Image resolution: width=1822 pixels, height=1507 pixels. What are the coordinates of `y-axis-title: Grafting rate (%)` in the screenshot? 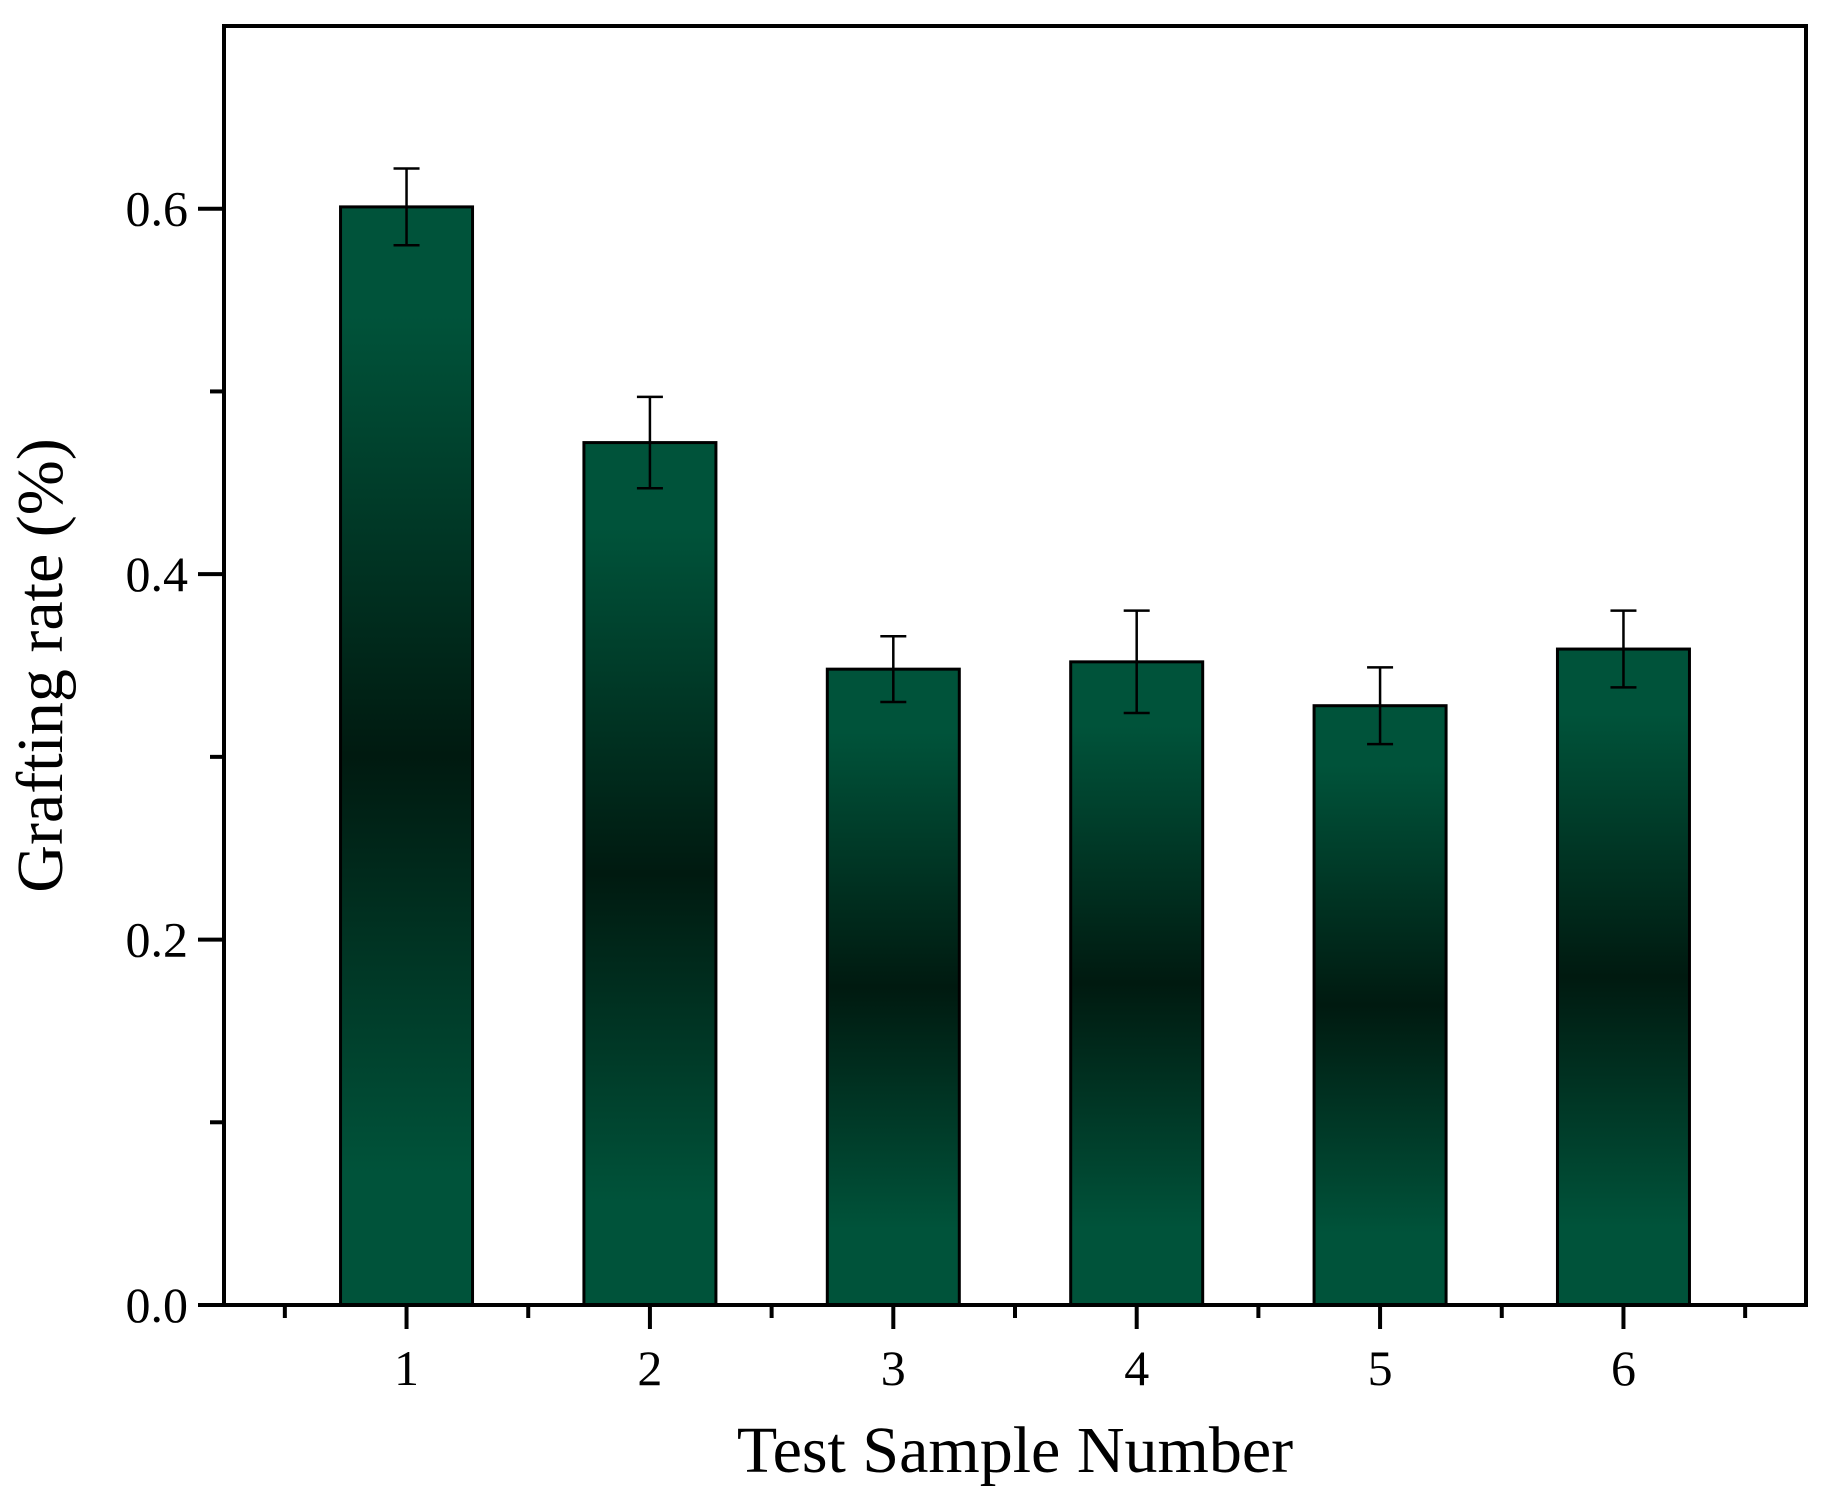 It's located at (40, 665).